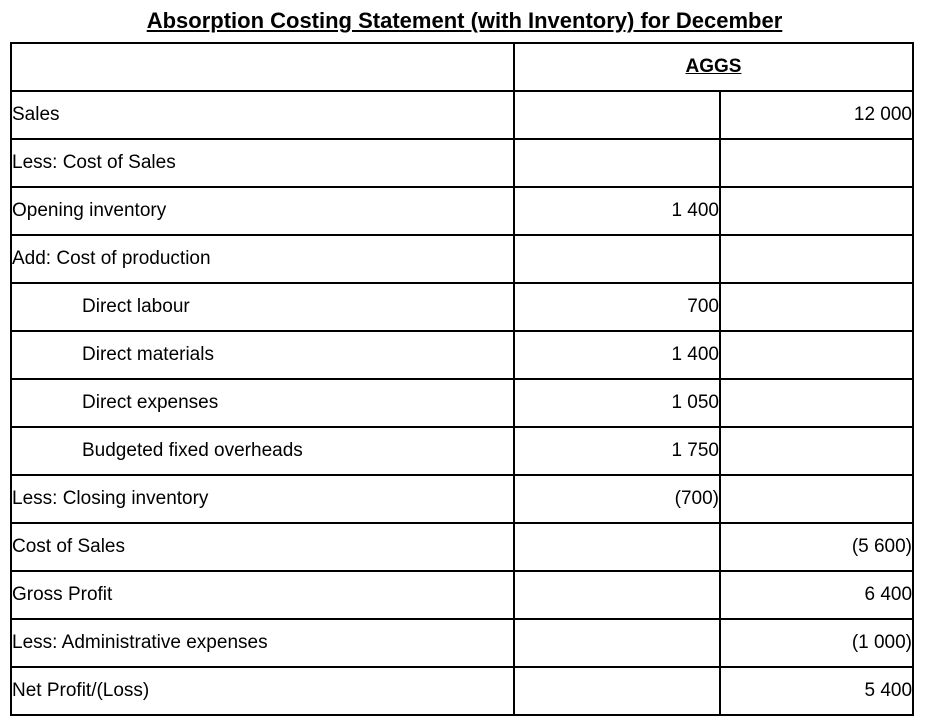 The height and width of the screenshot is (723, 929). Describe the element at coordinates (816, 547) in the screenshot. I see `total-amount-cell: (5 600)` at that location.